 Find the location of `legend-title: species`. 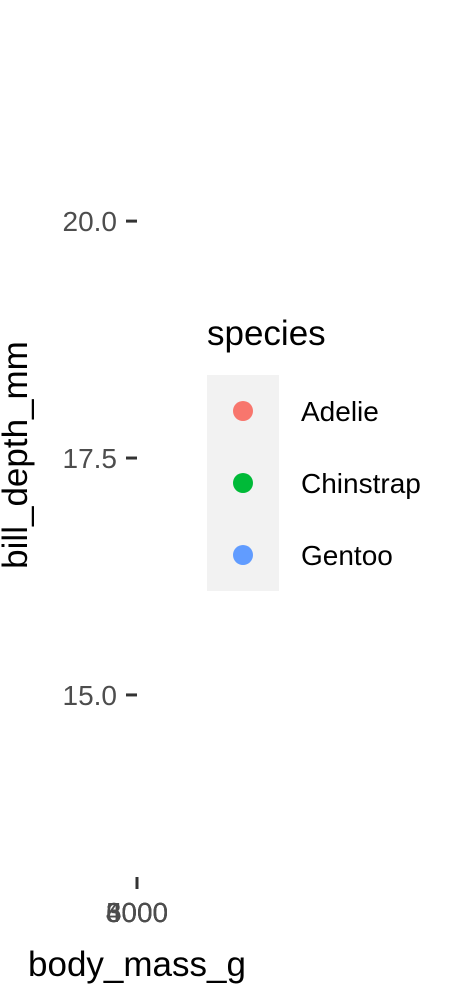

legend-title: species is located at coordinates (266, 333).